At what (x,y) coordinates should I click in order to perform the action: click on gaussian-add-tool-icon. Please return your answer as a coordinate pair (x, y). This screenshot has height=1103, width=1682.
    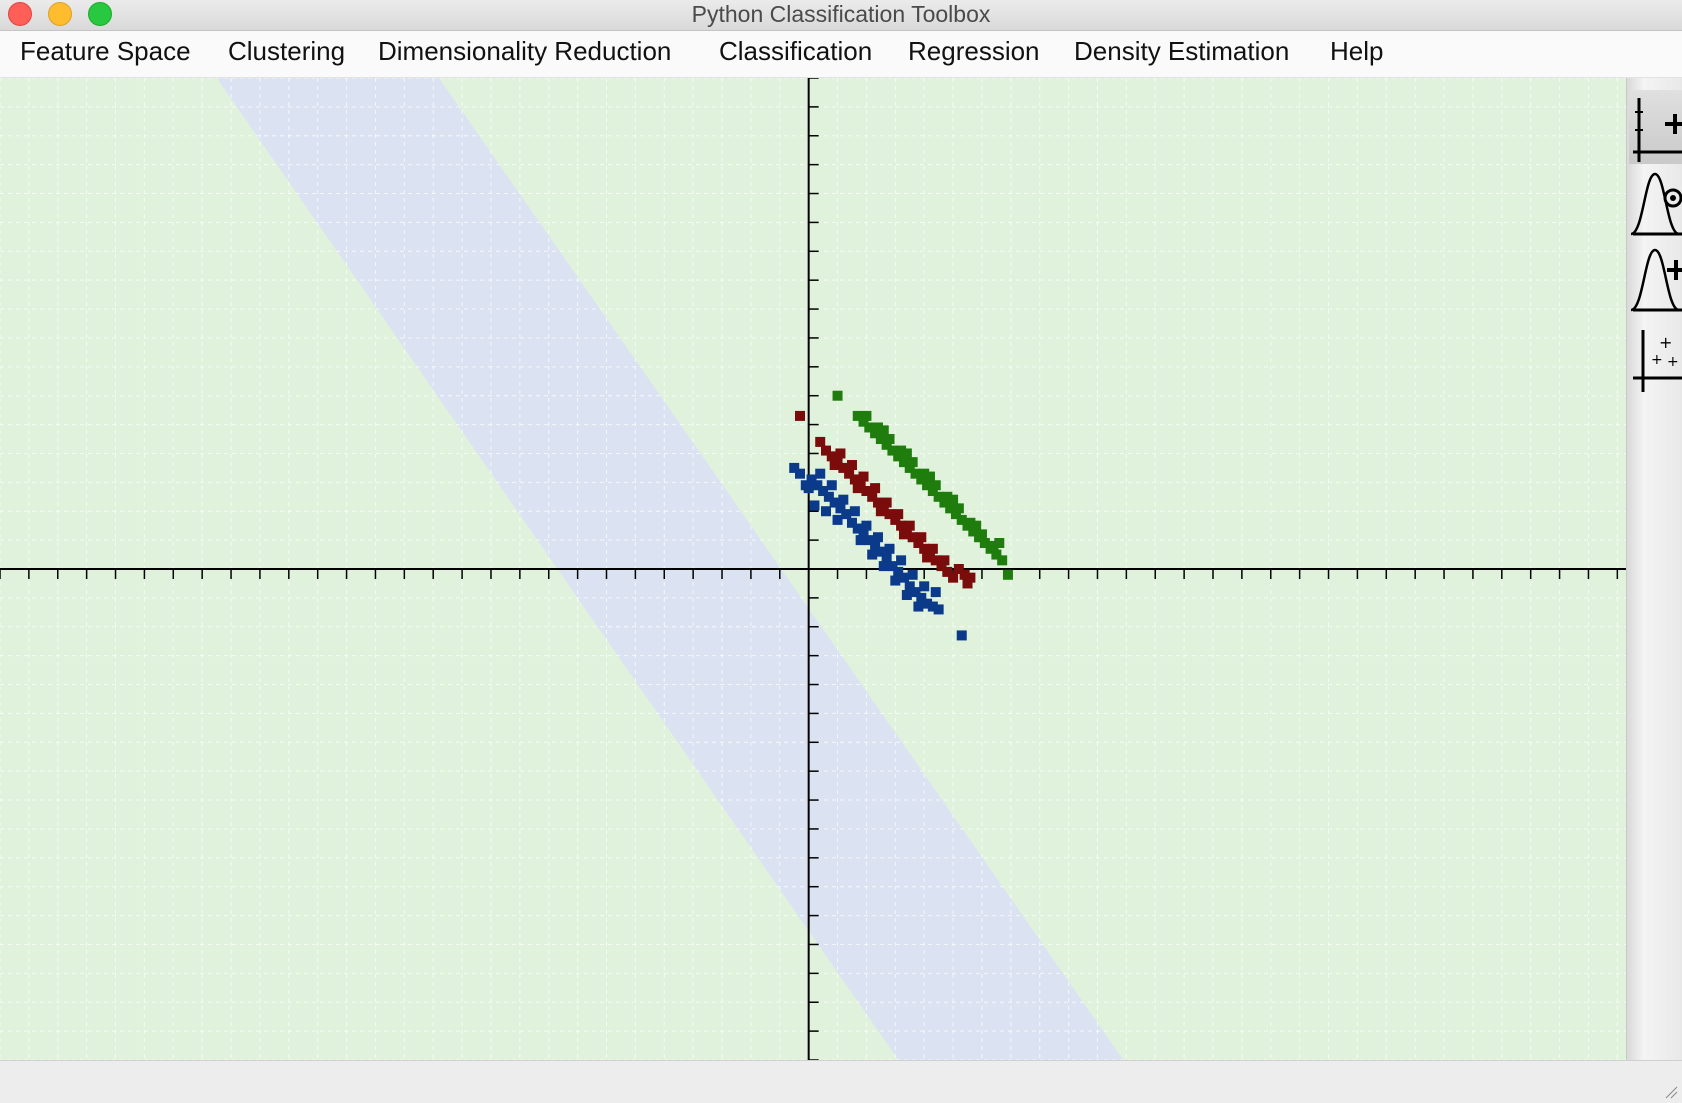
    Looking at the image, I should click on (1656, 280).